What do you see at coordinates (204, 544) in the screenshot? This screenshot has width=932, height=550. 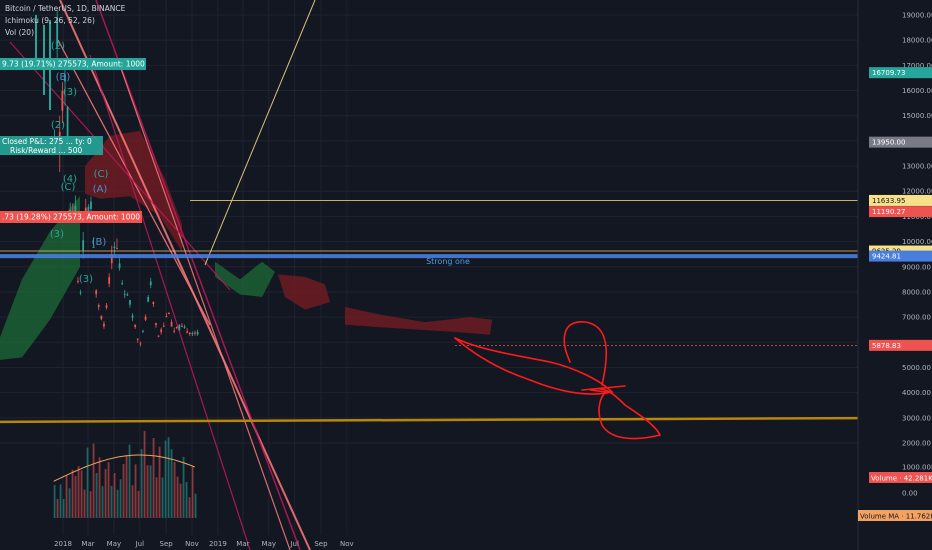 I see `time-axis: 2018 Mar May Jul Sep Nov 2019 Mar May Jul Sep Nov` at bounding box center [204, 544].